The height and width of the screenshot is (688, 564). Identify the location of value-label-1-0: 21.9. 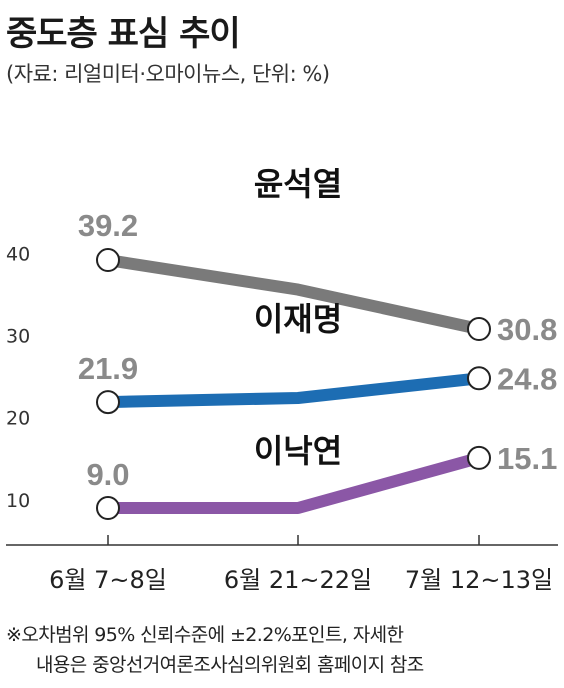
(108, 368).